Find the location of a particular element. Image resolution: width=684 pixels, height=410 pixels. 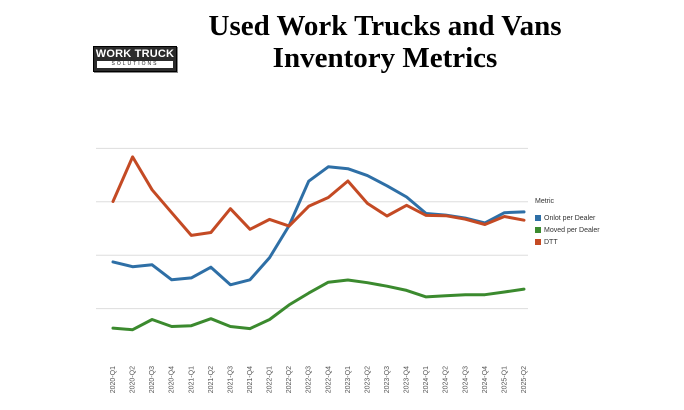

x-tick-label-2023-Q1: 2023-Q1 is located at coordinates (348, 379).